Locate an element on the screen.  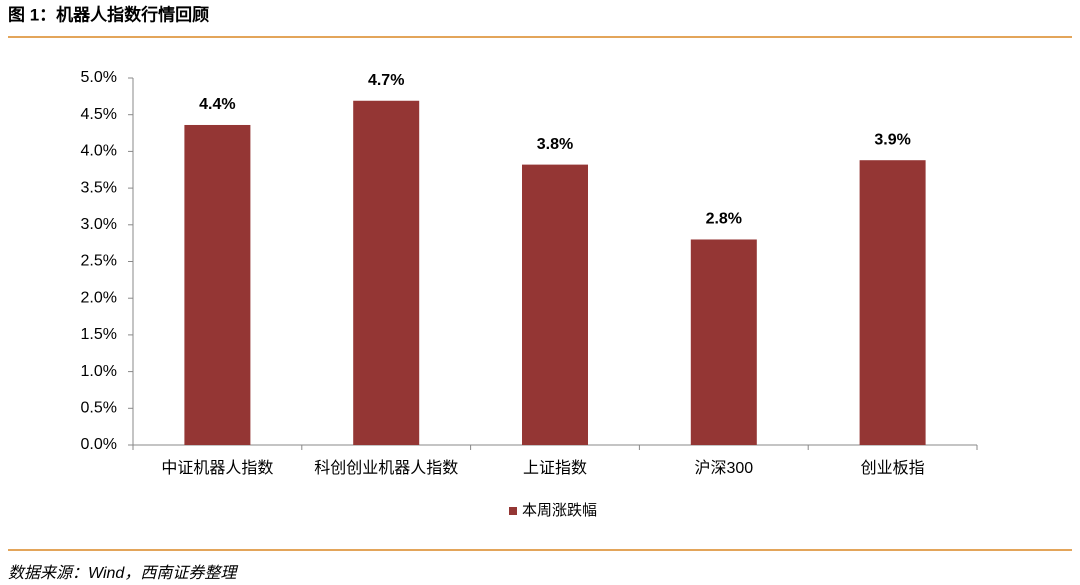
legend-label: 本周涨跌幅 is located at coordinates (559, 510).